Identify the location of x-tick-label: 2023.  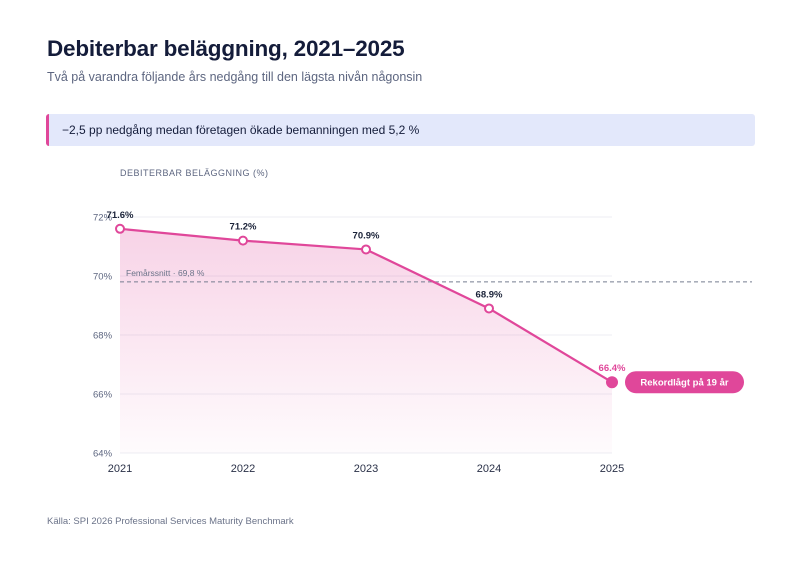
(366, 469).